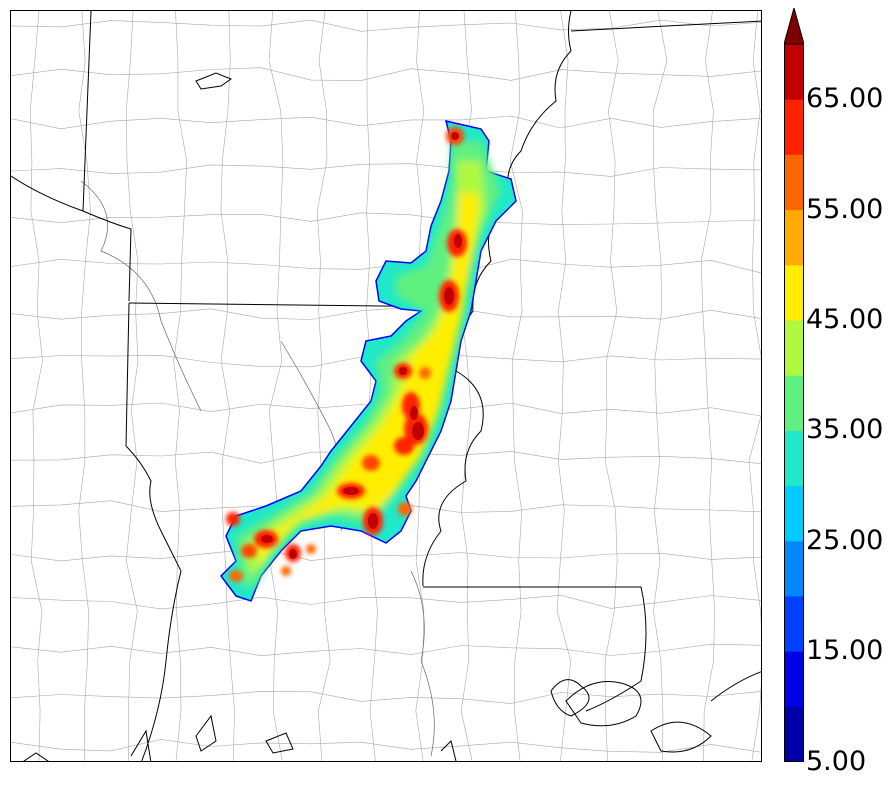  Describe the element at coordinates (845, 319) in the screenshot. I see `colorbar-tick-label: 45.00` at that location.